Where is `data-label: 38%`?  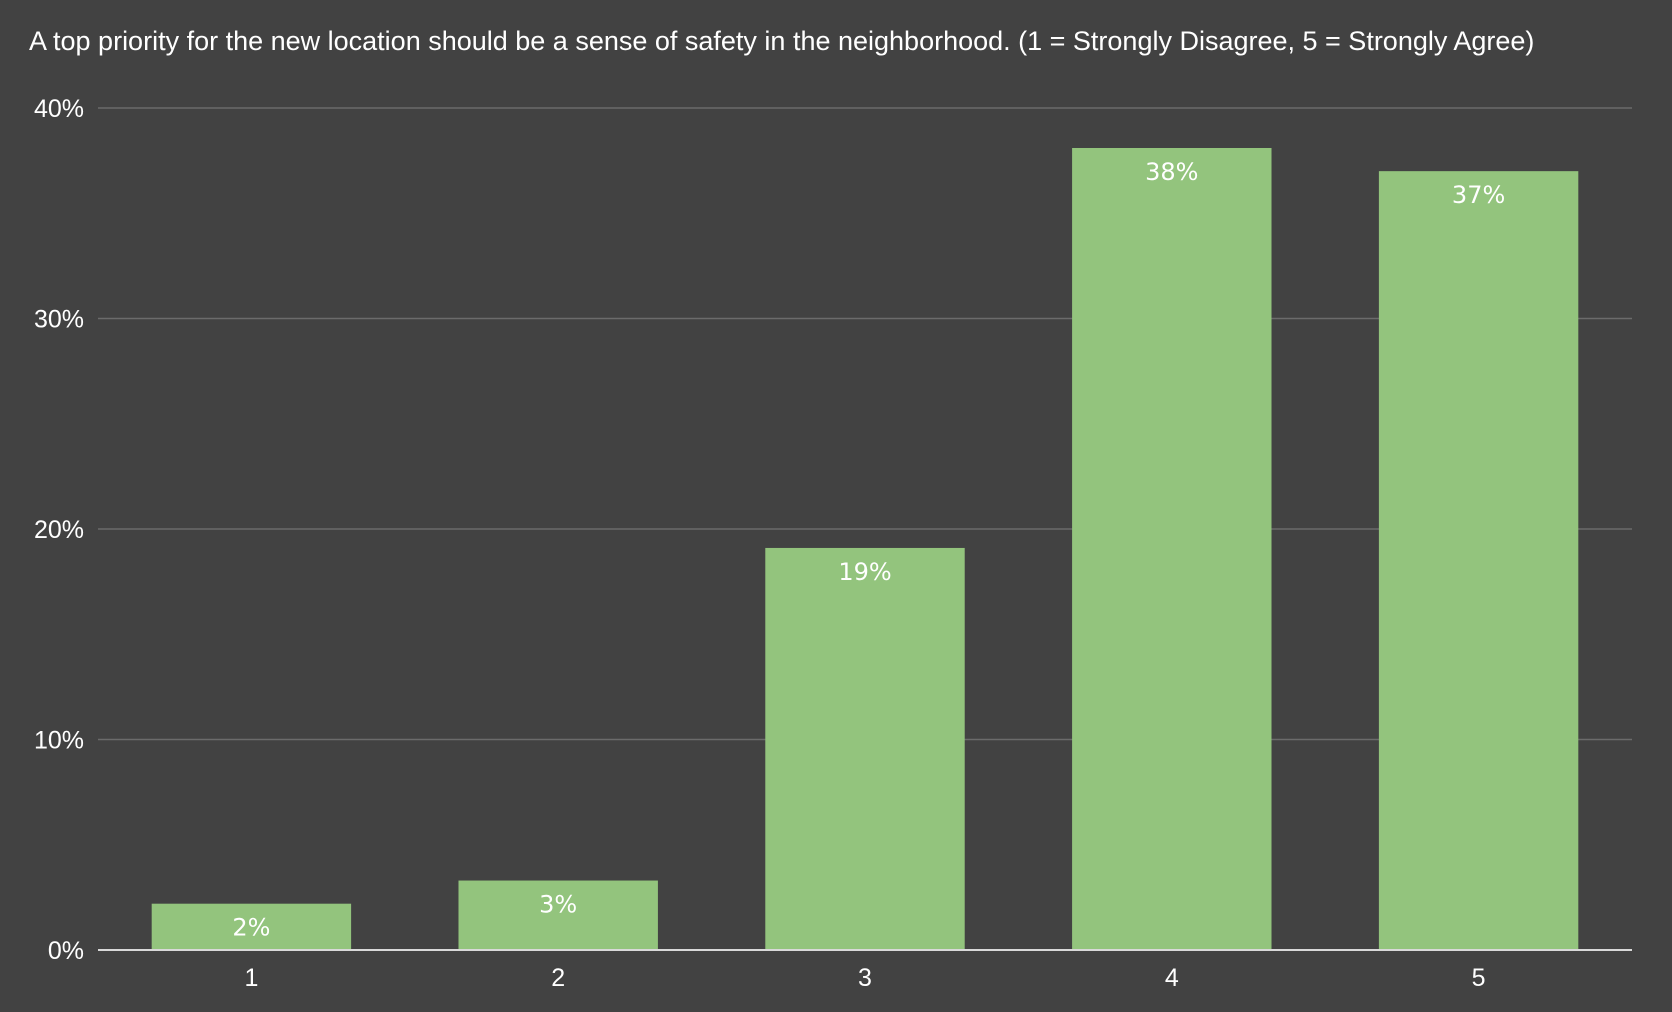
data-label: 38% is located at coordinates (1171, 172).